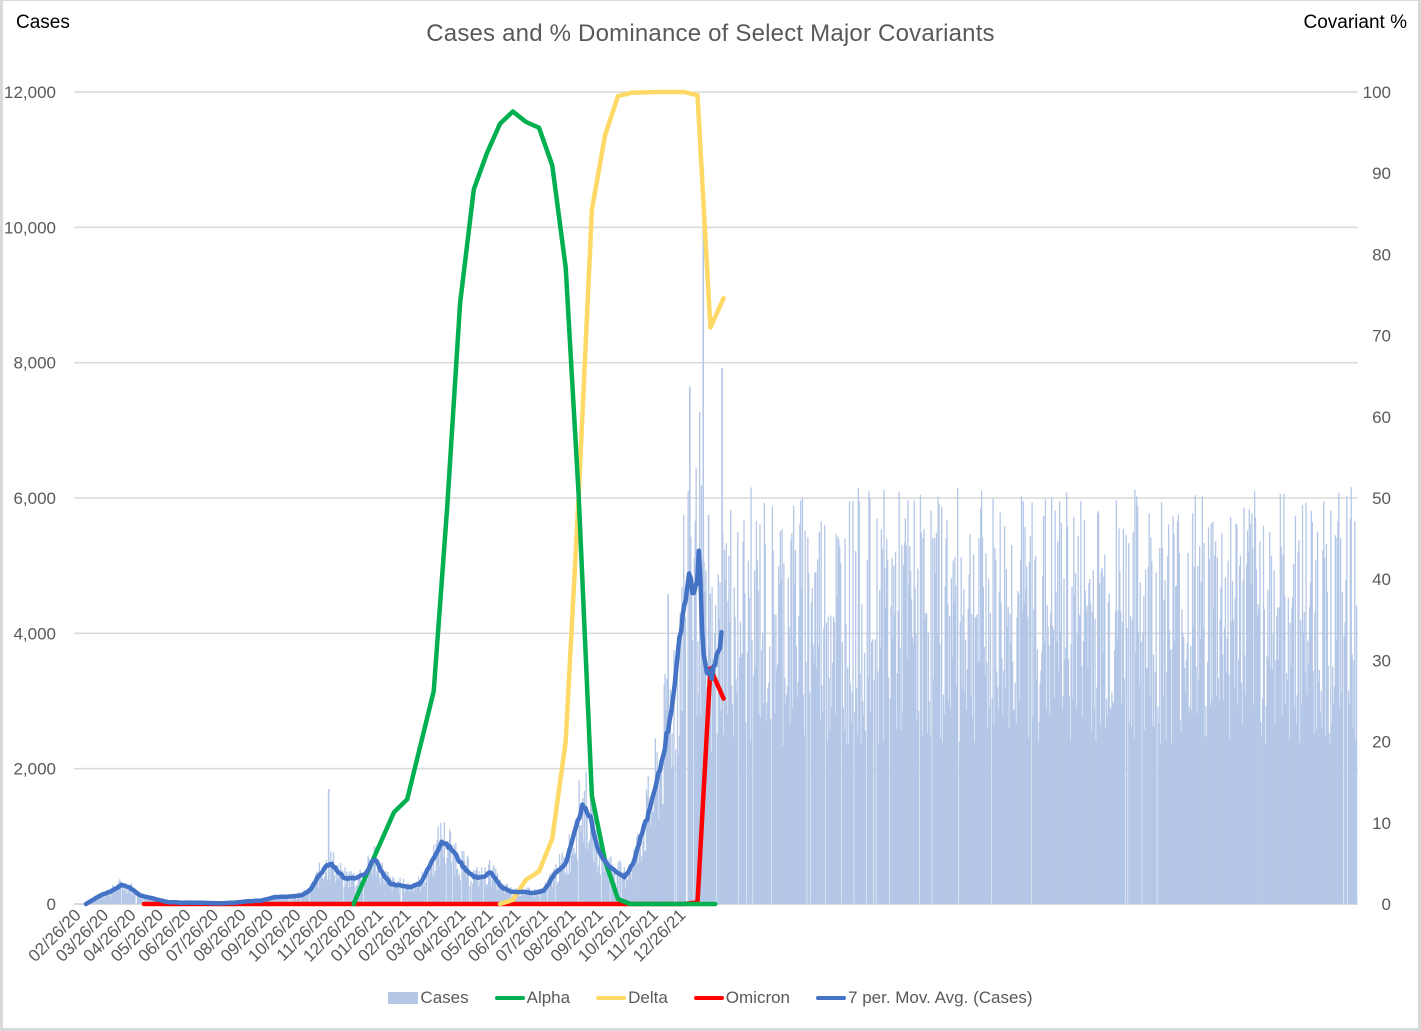 The height and width of the screenshot is (1031, 1421). I want to click on right-tick-label: 70, so click(1381, 336).